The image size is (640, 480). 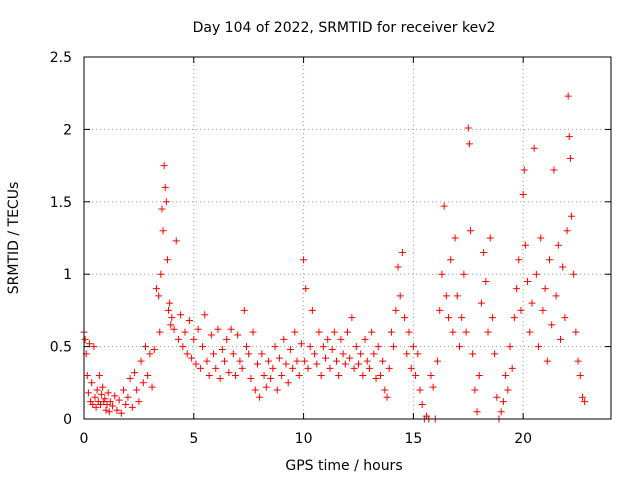 I want to click on y-axis-tick-labels: 0 0.5 1 1.5 2 2.5, so click(x=61, y=239).